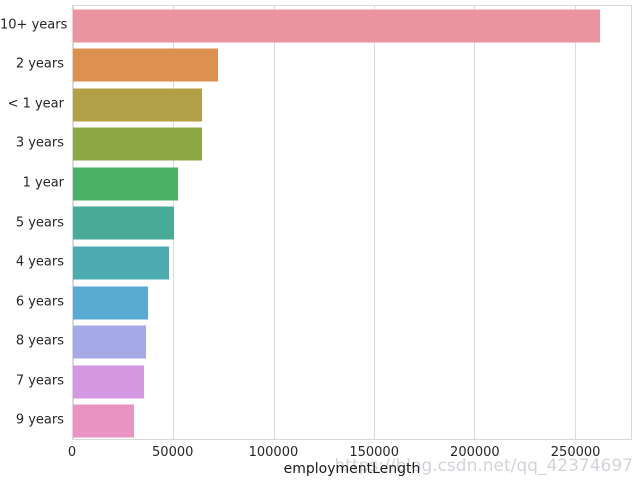  I want to click on bar-1-year, so click(126, 184).